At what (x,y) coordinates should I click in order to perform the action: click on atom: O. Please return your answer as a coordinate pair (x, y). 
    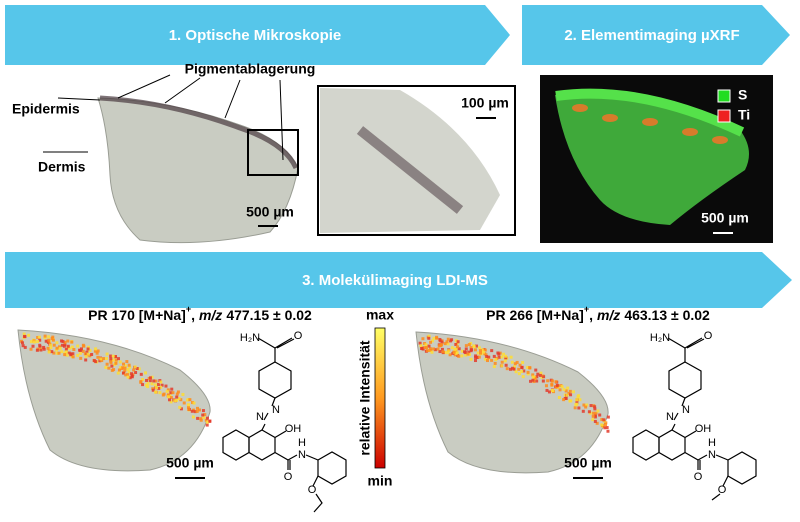
    Looking at the image, I should click on (298, 336).